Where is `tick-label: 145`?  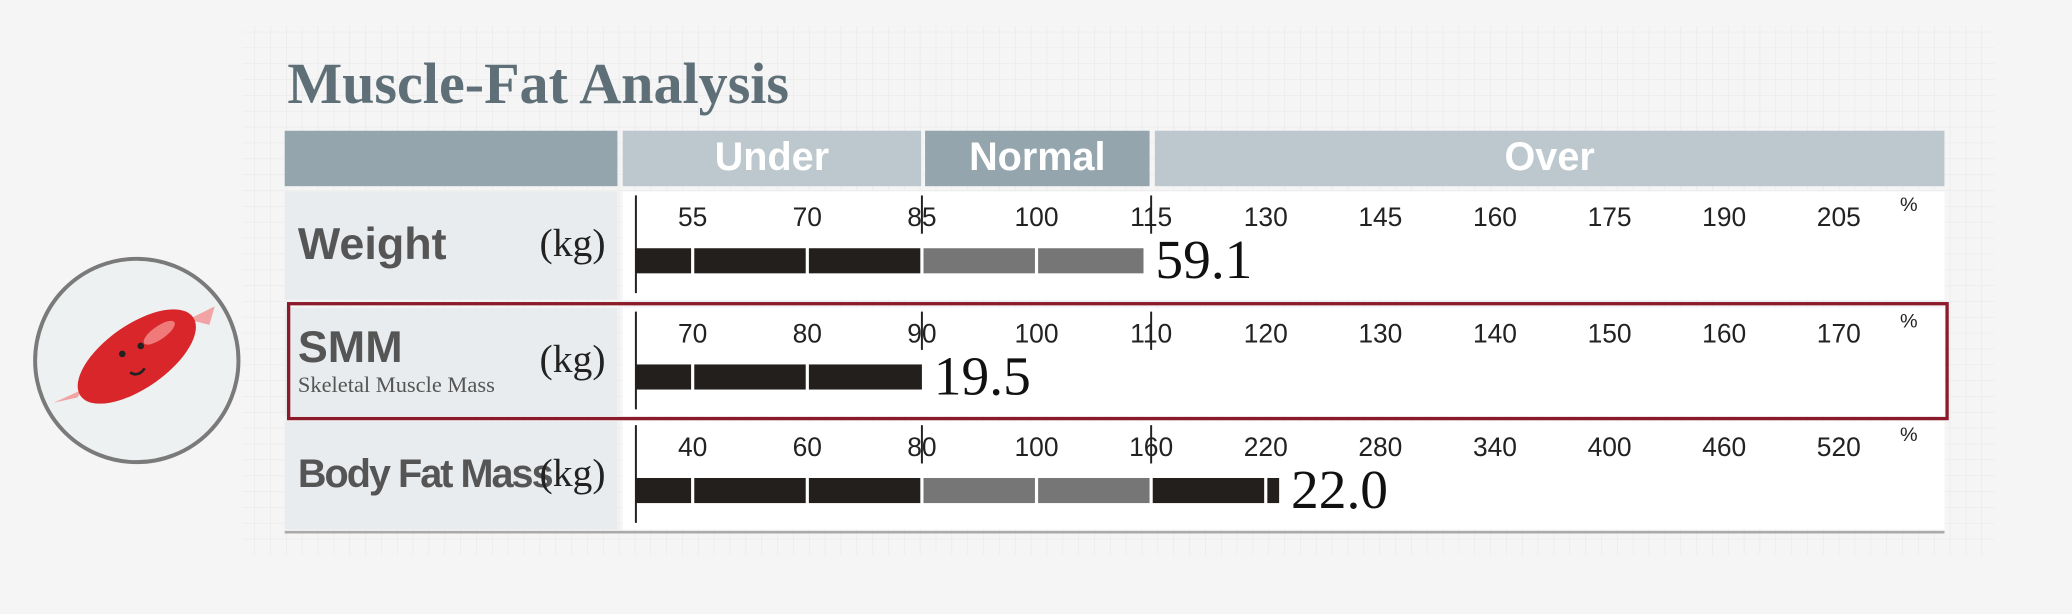
tick-label: 145 is located at coordinates (1380, 217).